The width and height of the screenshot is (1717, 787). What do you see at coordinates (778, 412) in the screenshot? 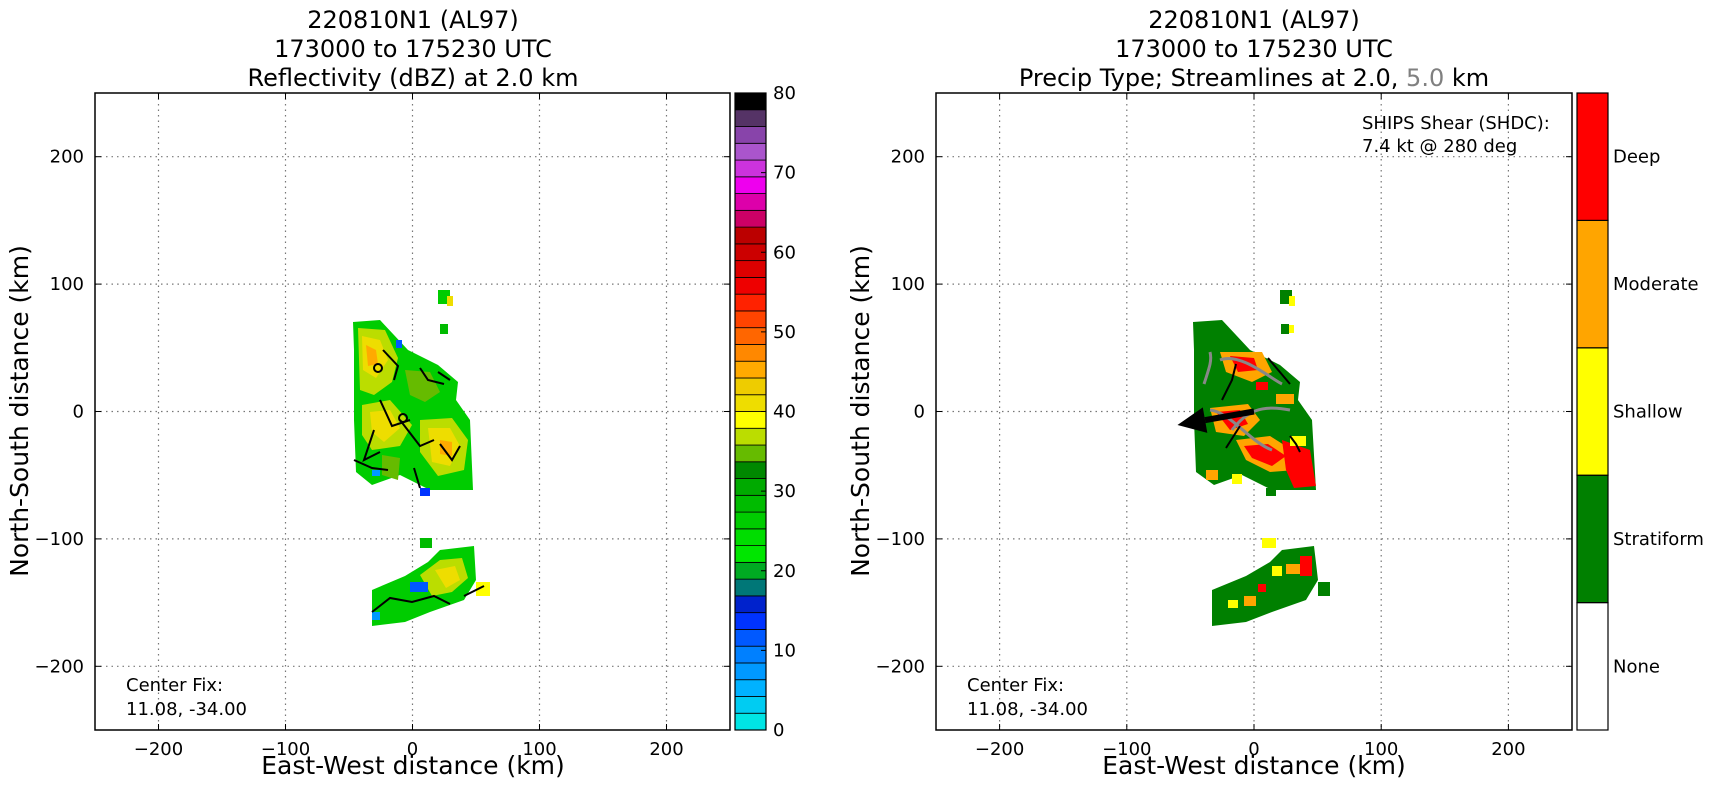
I see `colorbar-ticks: 0 10 20 30 40 50 60 70 80` at bounding box center [778, 412].